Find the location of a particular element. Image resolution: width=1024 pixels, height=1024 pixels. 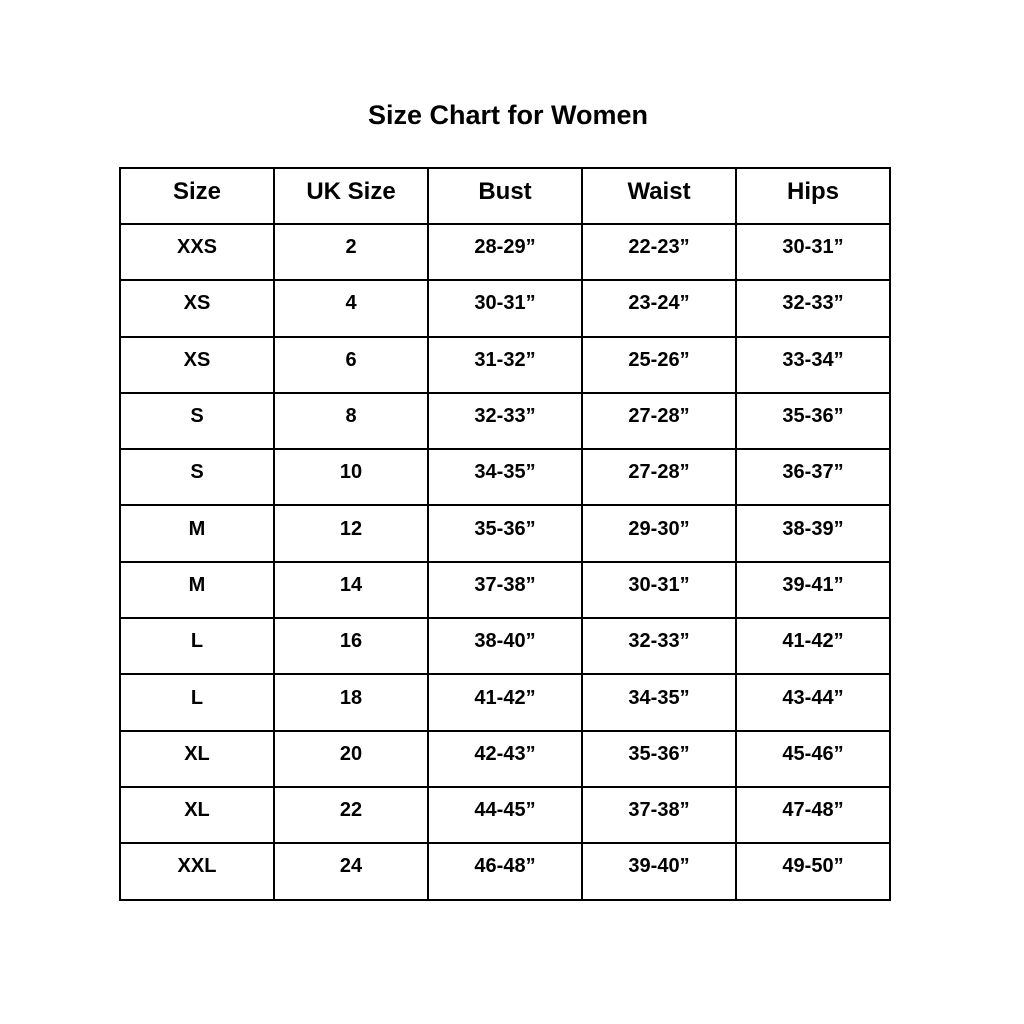

table-row: S 8 32-33” 27-28” 35-36” is located at coordinates (505, 421).